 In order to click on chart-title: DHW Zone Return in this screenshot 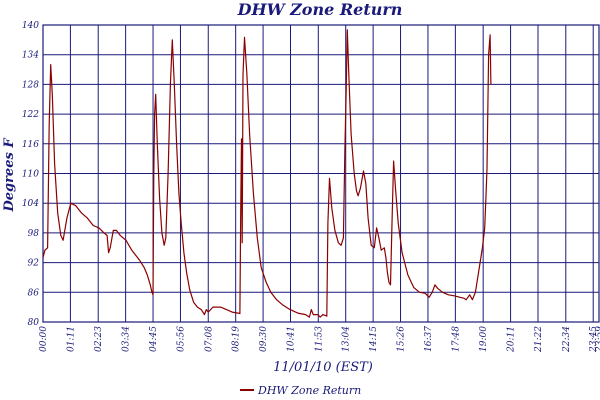, I will do `click(320, 9)`.